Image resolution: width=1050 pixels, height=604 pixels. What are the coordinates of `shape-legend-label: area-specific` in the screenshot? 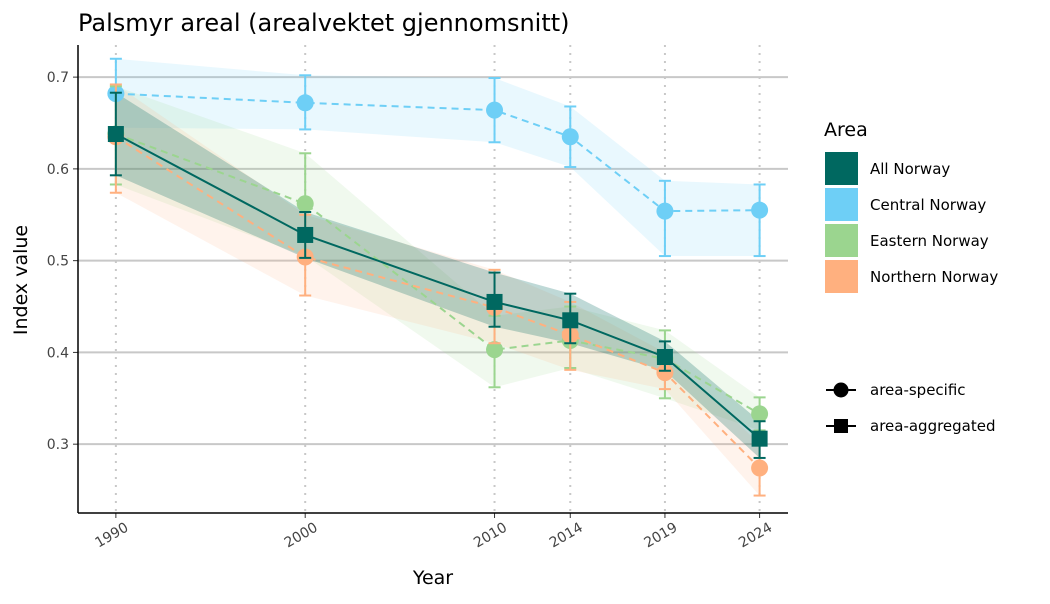 It's located at (918, 390).